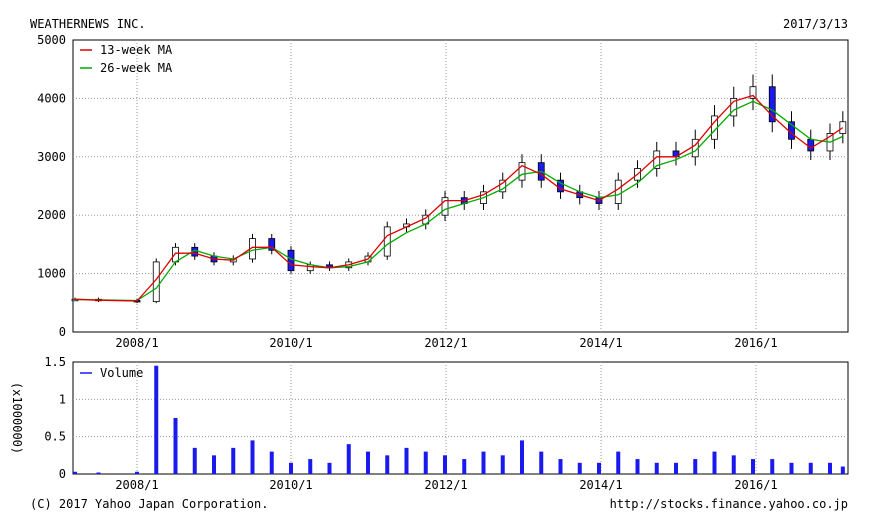  Describe the element at coordinates (149, 504) in the screenshot. I see `copyright-text: (C) 2017 Yahoo Japan Corporation.` at that location.